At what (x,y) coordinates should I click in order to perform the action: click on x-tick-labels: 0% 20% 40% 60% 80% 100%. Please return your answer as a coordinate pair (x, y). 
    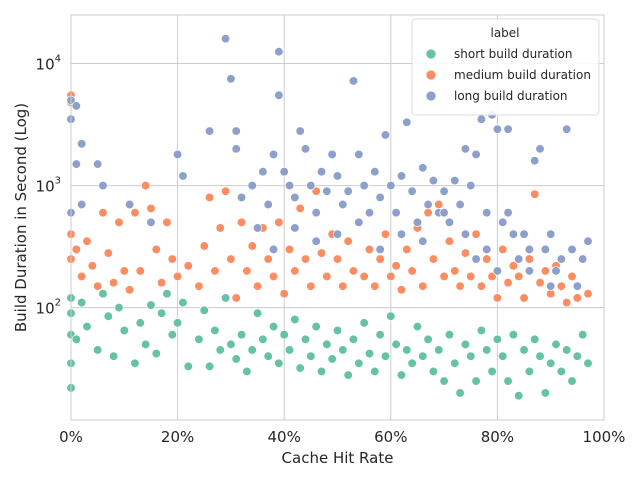
    Looking at the image, I should click on (342, 437).